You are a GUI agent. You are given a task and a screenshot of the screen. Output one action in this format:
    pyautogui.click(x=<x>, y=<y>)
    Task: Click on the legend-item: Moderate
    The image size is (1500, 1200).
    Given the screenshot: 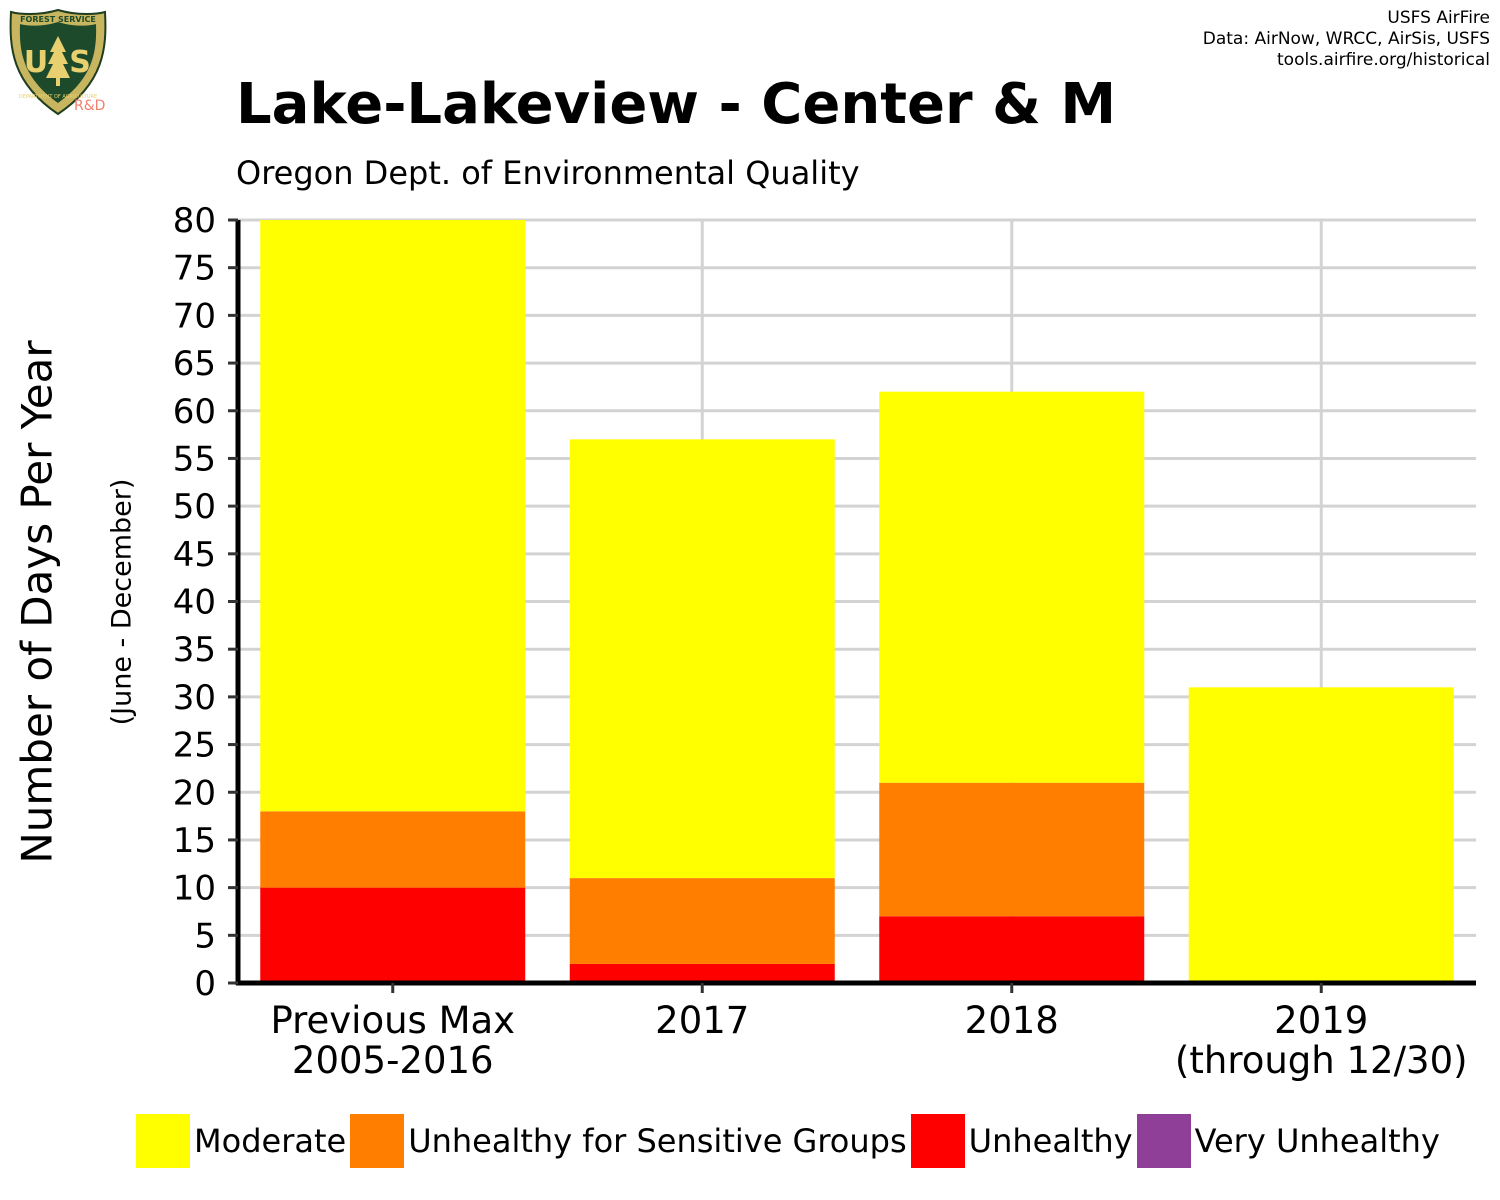 What is the action you would take?
    pyautogui.click(x=241, y=1141)
    